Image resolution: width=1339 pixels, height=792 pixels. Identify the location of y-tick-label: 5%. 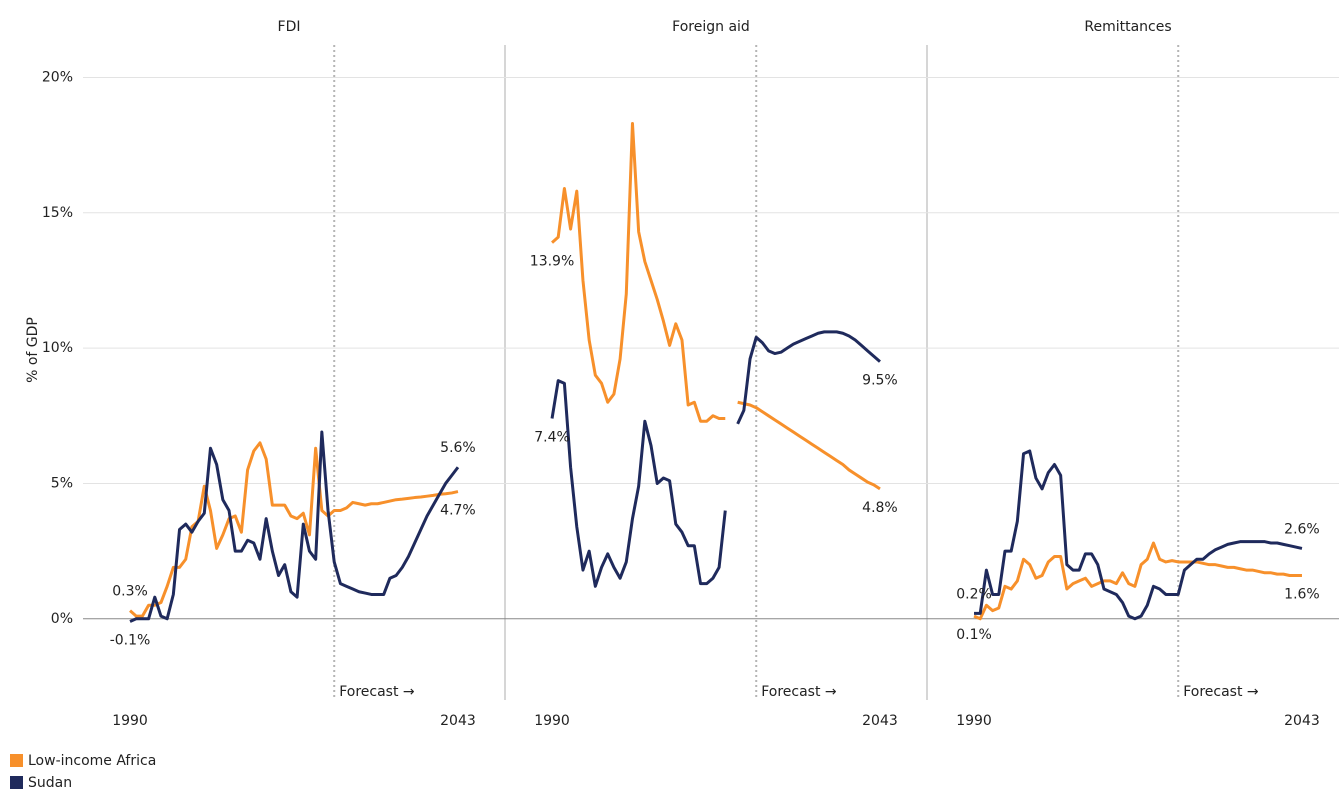
(62, 483).